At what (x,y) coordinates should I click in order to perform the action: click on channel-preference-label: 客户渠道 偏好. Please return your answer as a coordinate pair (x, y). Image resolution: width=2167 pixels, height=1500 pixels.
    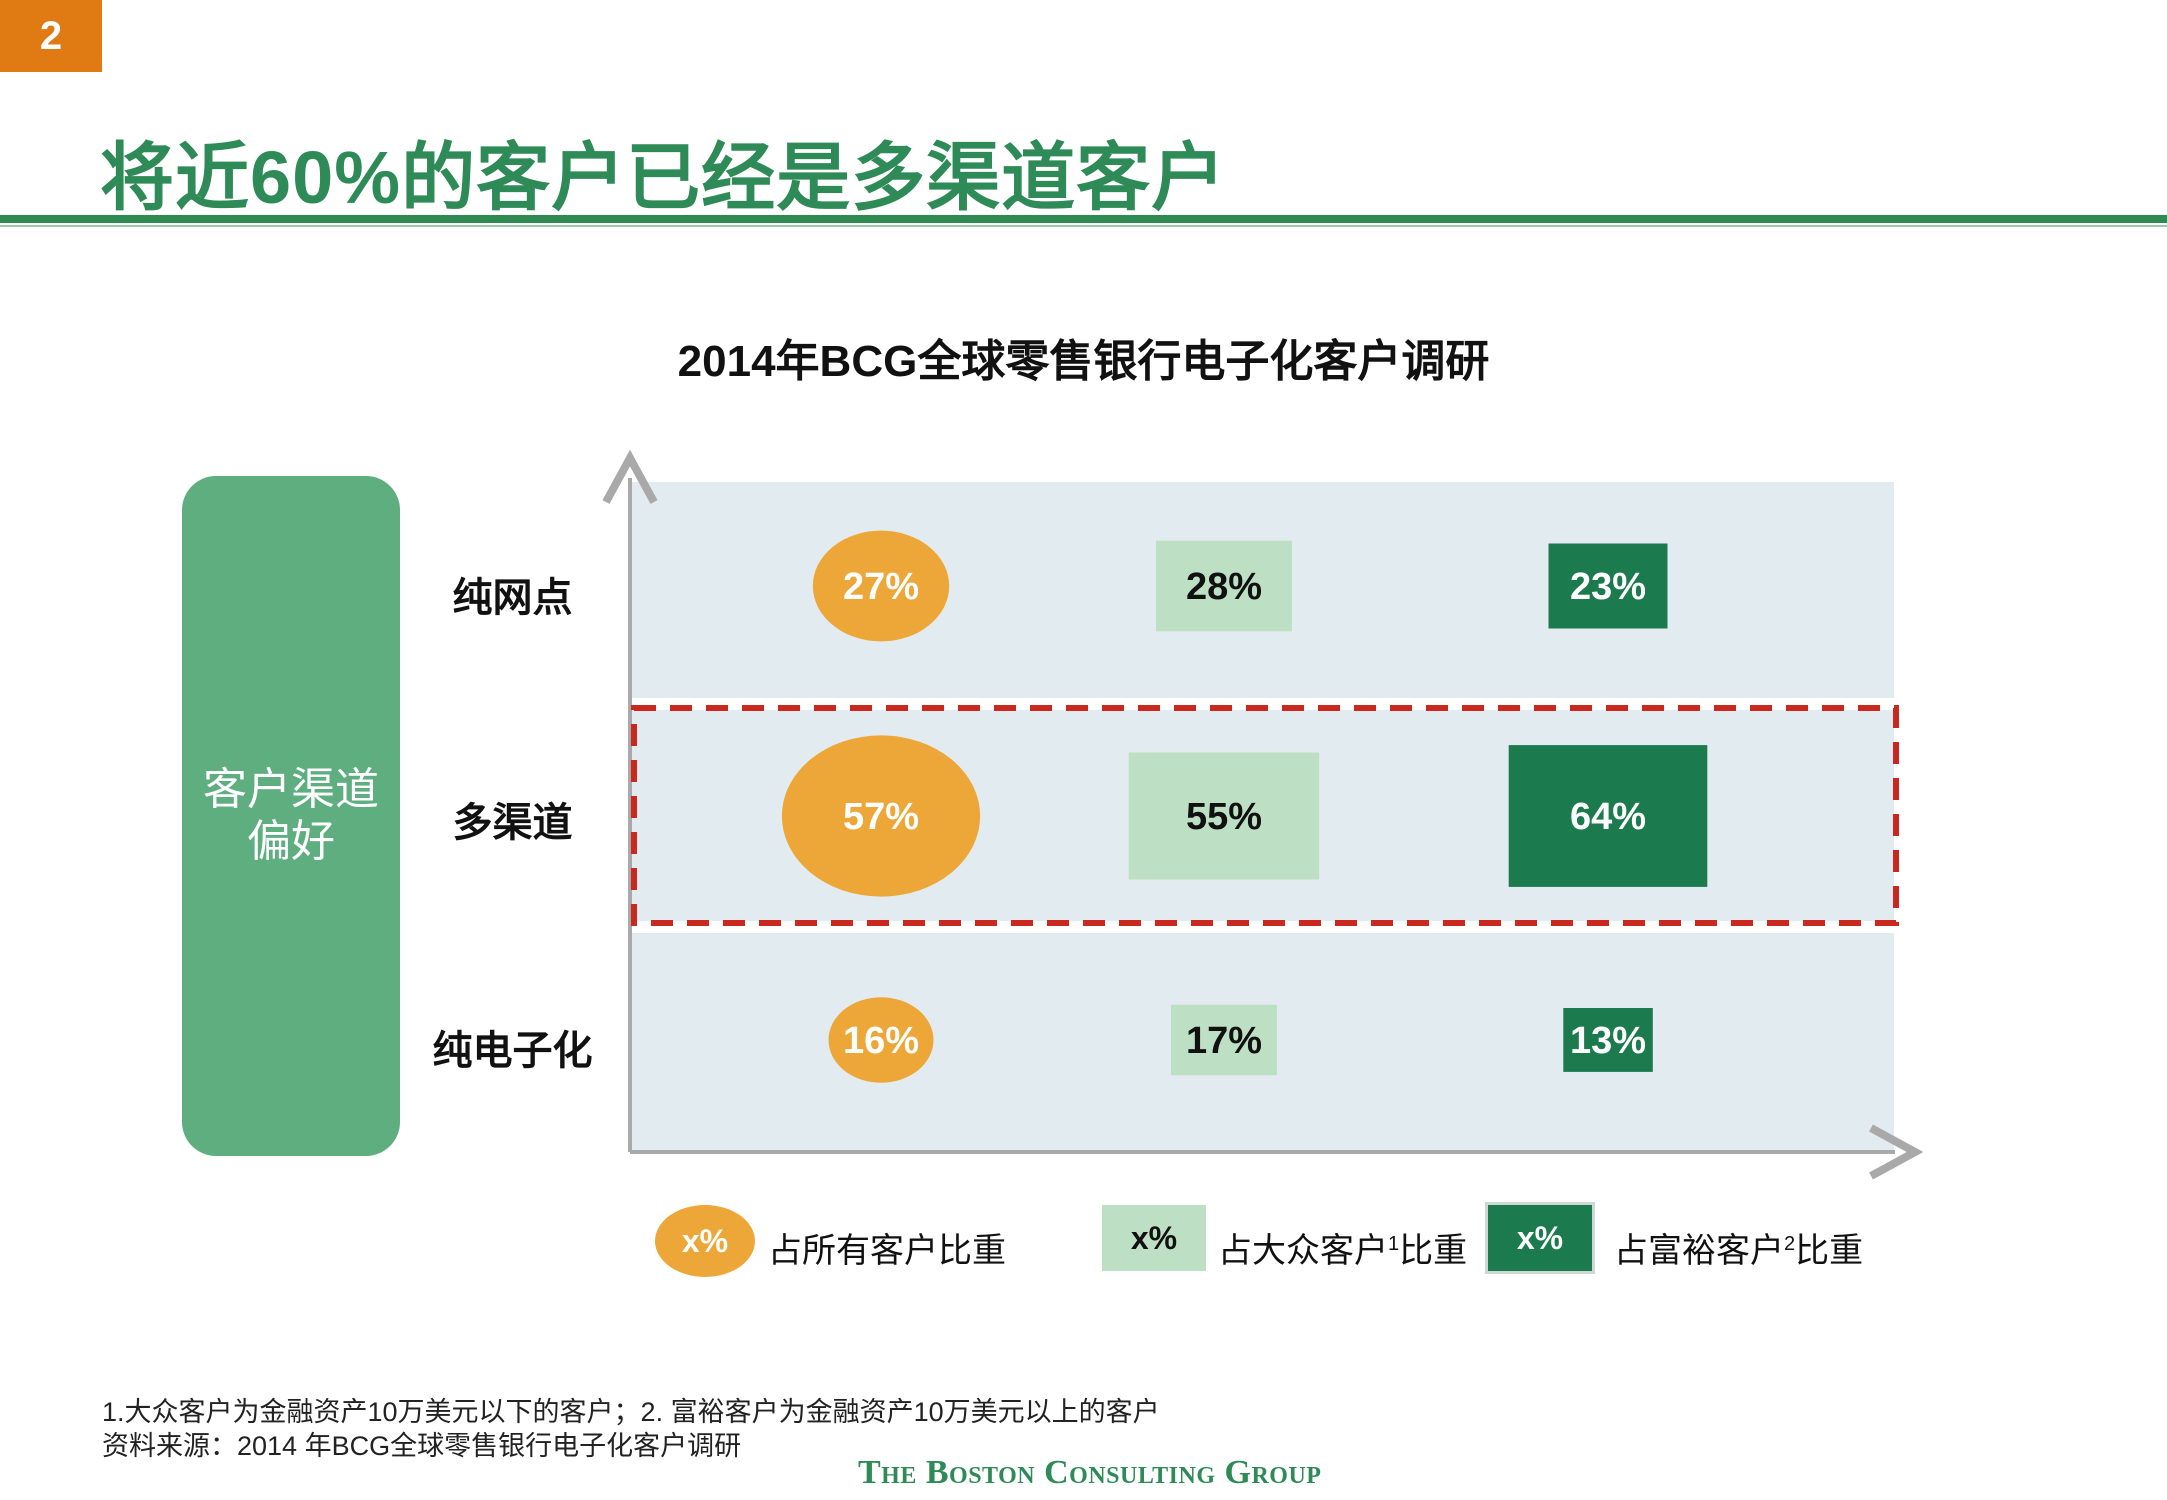
    Looking at the image, I should click on (291, 816).